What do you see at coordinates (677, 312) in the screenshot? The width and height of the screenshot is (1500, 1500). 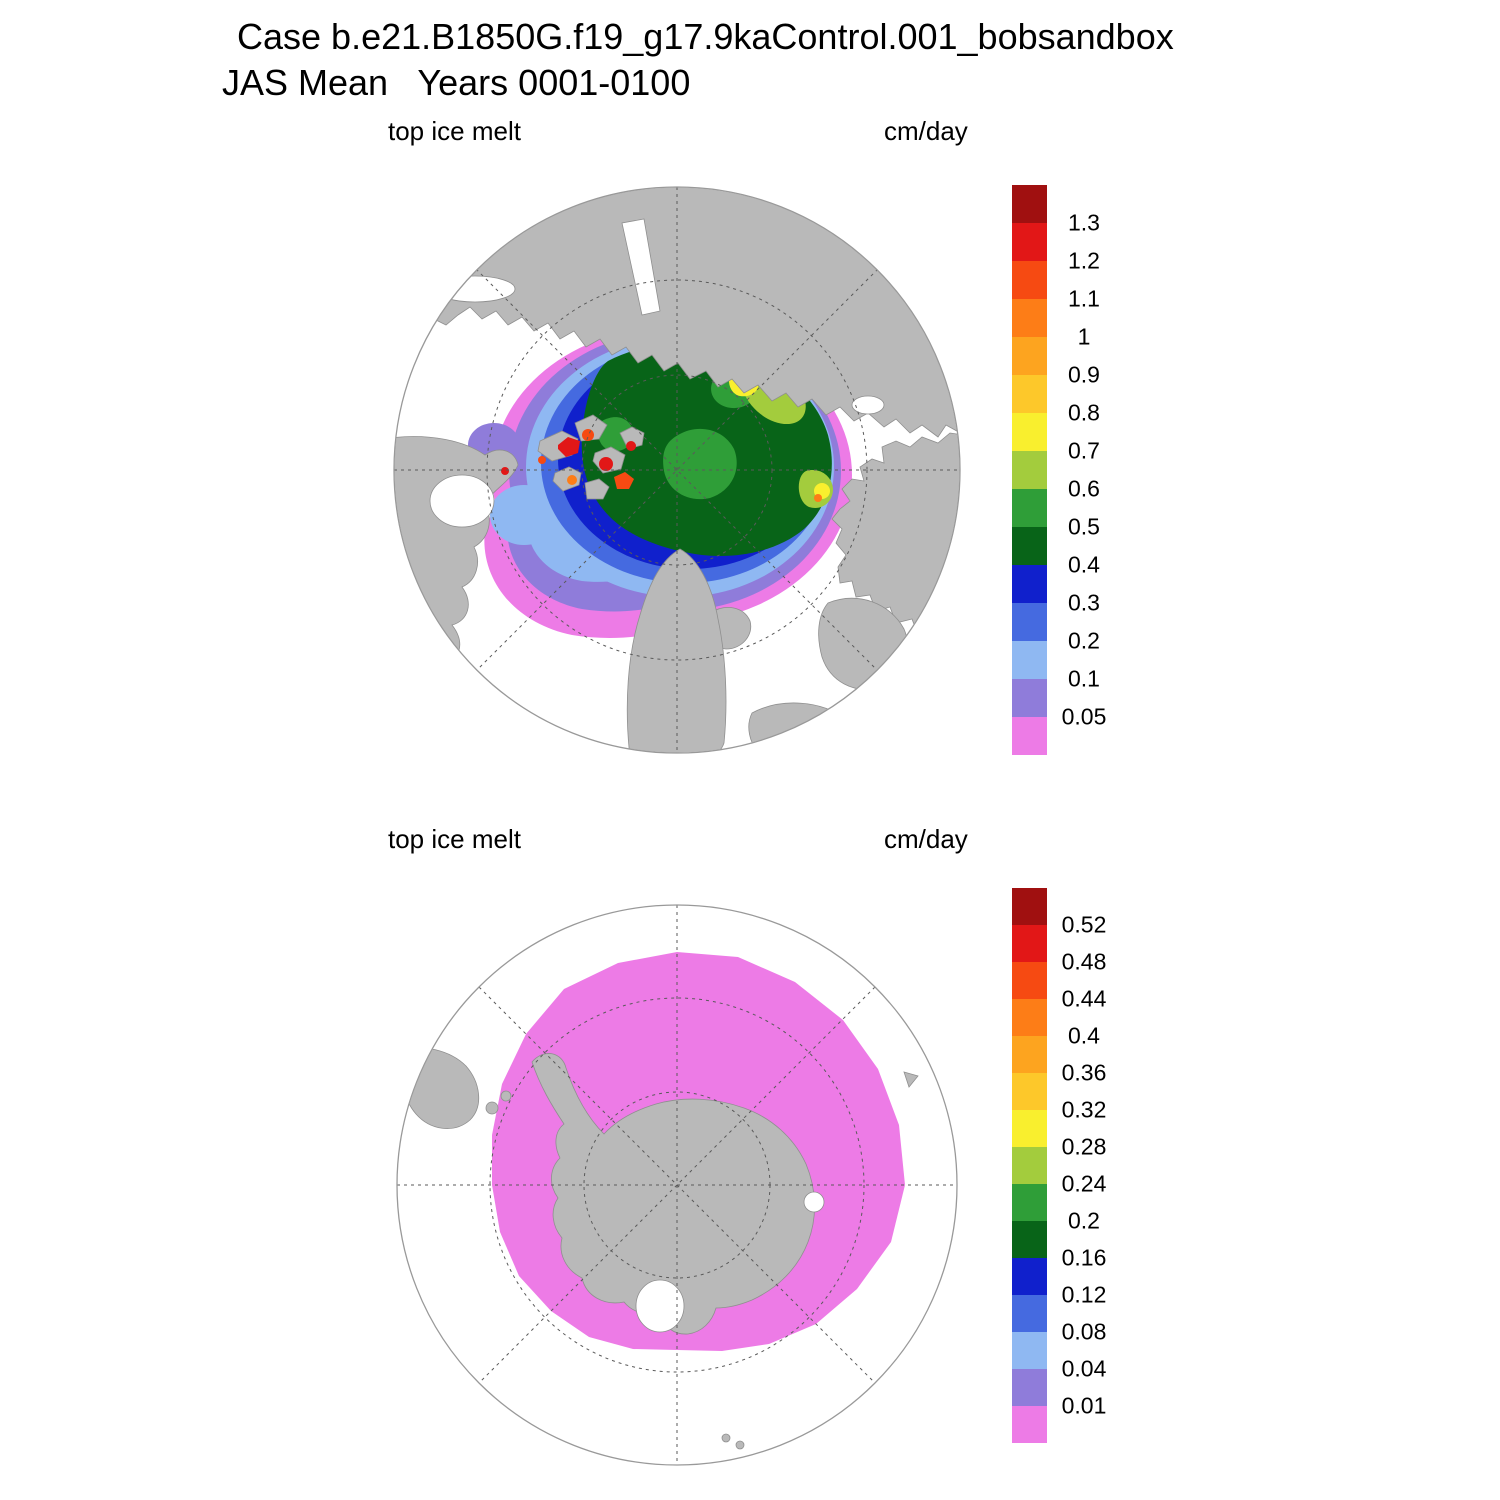 I see `eurasia-landmass` at bounding box center [677, 312].